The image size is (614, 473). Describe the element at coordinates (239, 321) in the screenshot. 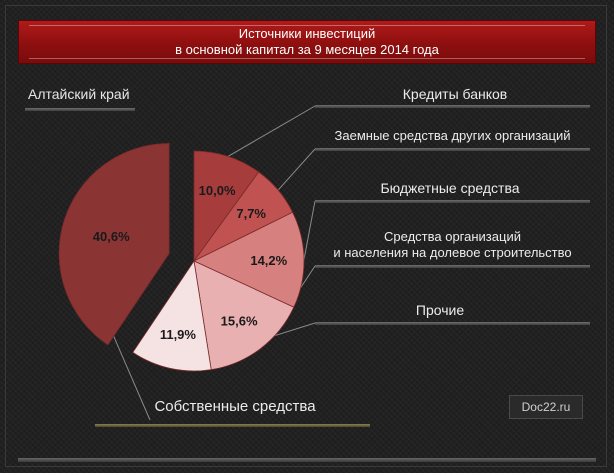

I see `slice-value-label-3: 15,6%` at that location.